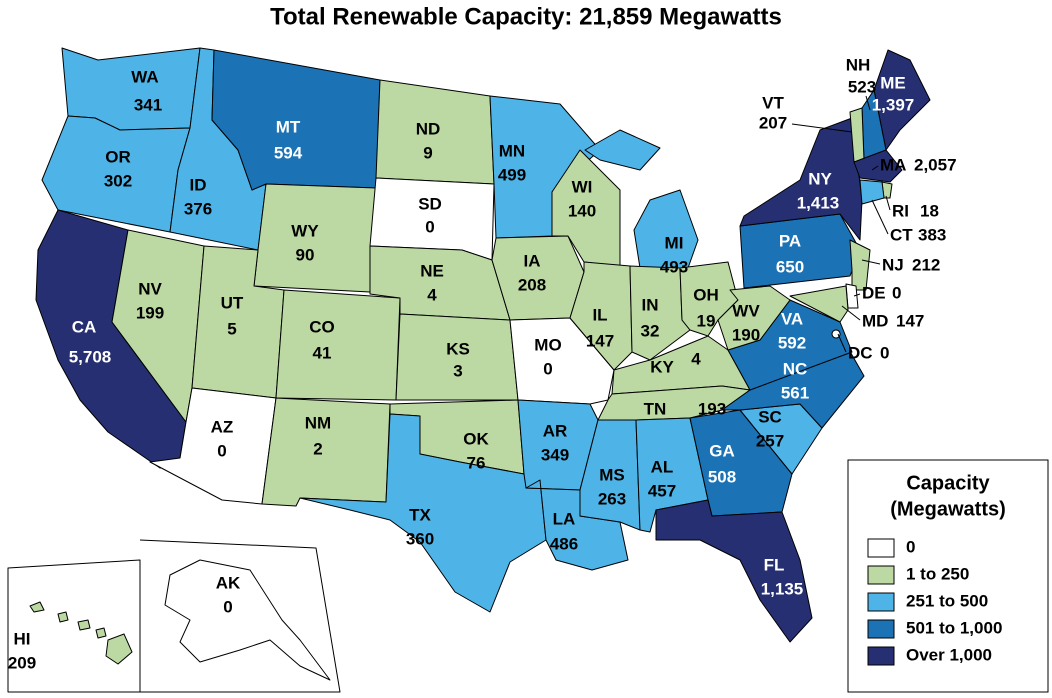 This screenshot has width=1052, height=698. What do you see at coordinates (427, 152) in the screenshot?
I see `state-value: 9` at bounding box center [427, 152].